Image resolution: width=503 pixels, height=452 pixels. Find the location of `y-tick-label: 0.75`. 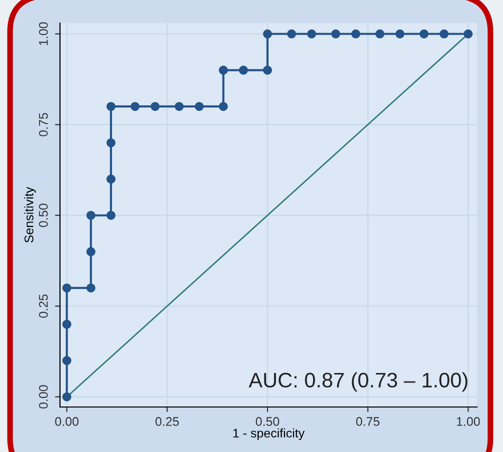

y-tick-label: 0.75 is located at coordinates (43, 124).